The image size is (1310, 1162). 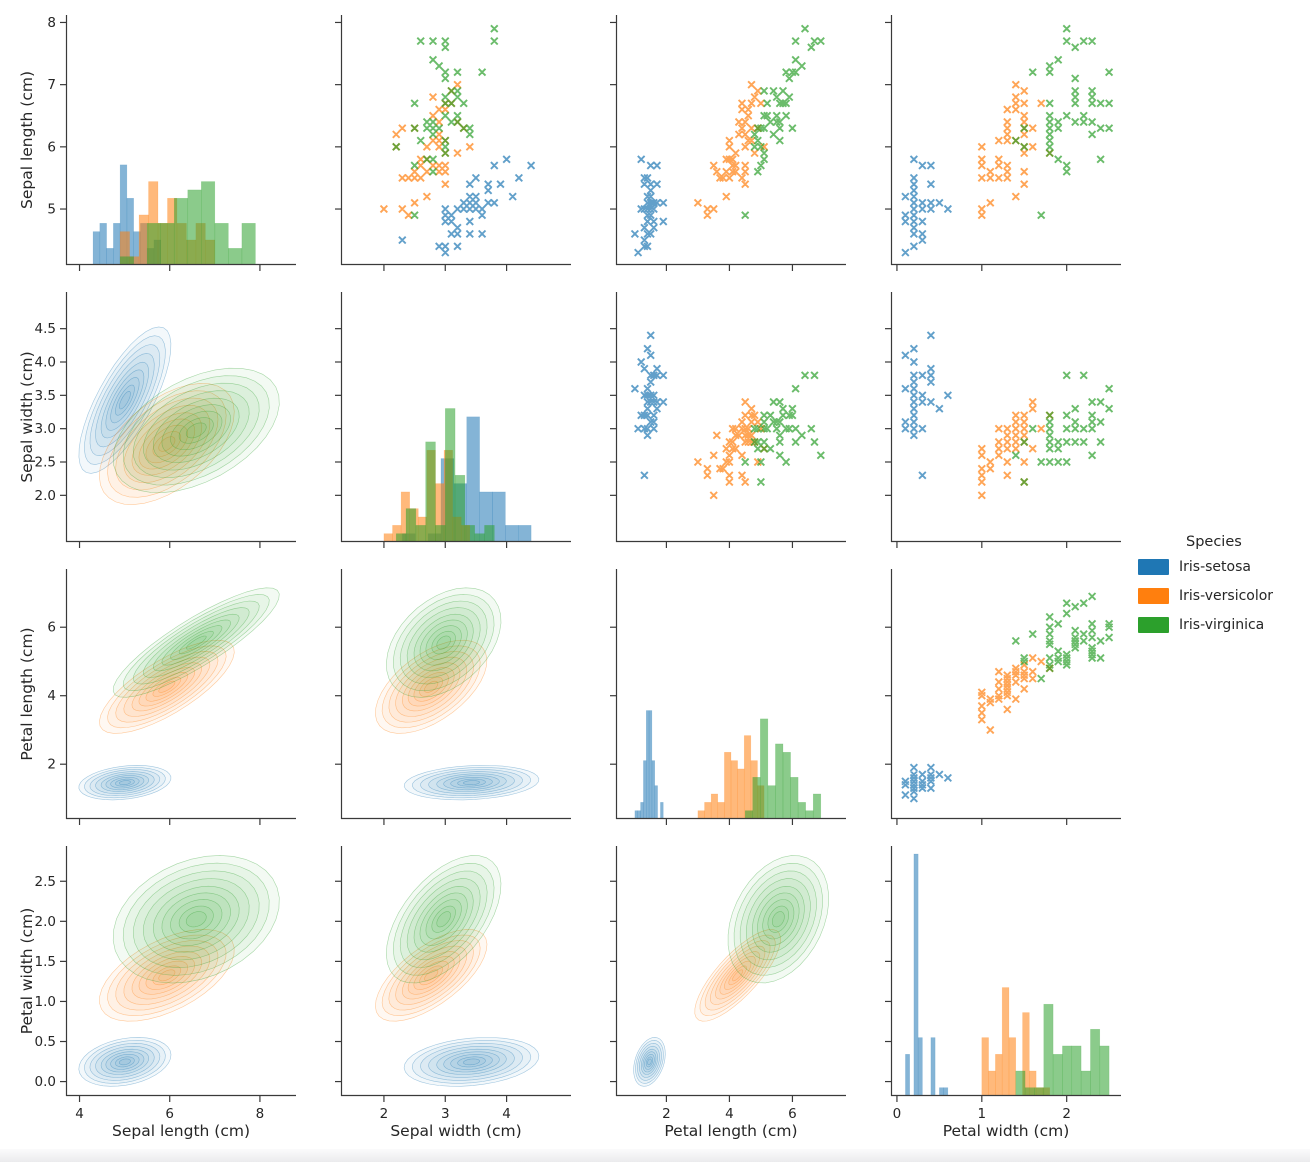 I want to click on svg-text: 0, so click(x=897, y=1114).